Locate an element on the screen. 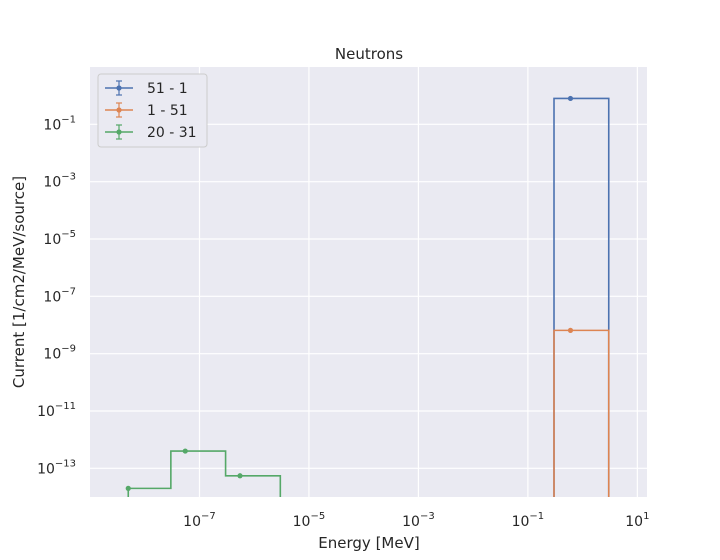 This screenshot has height=560, width=720. x-tick-label: 10⁻³ is located at coordinates (418, 520).